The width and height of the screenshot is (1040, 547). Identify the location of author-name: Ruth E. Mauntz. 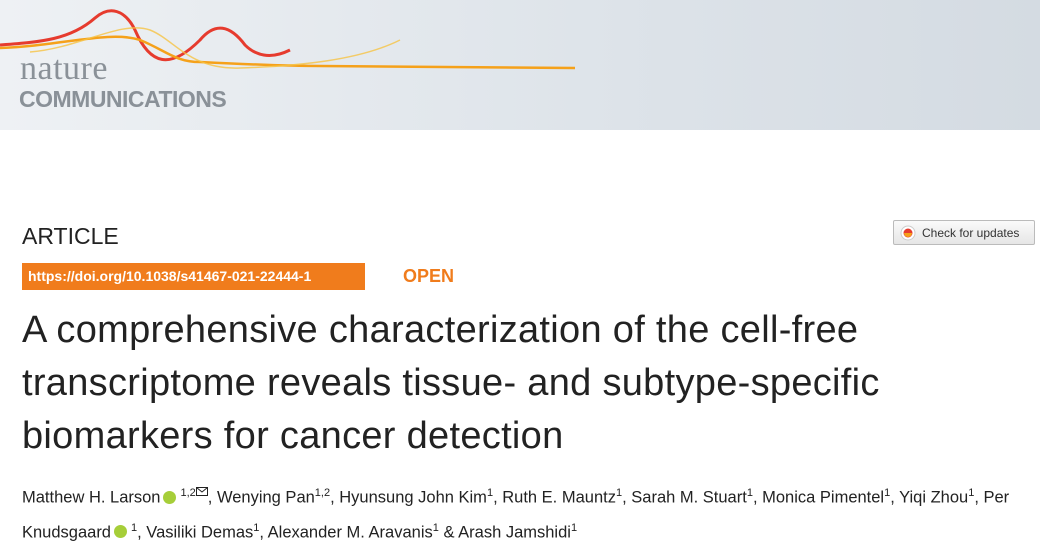
(559, 497).